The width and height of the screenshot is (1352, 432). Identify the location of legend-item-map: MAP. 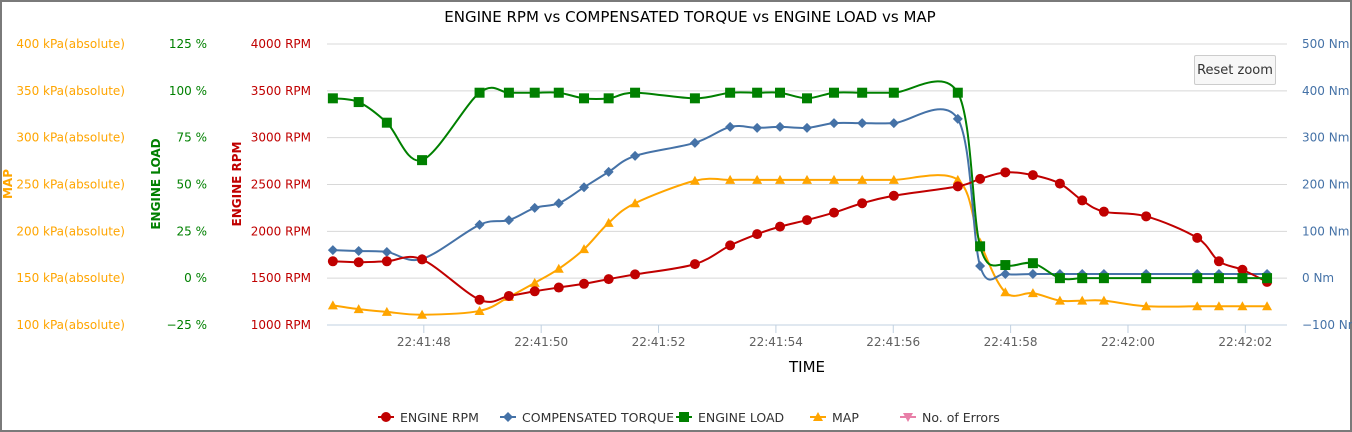
(834, 417).